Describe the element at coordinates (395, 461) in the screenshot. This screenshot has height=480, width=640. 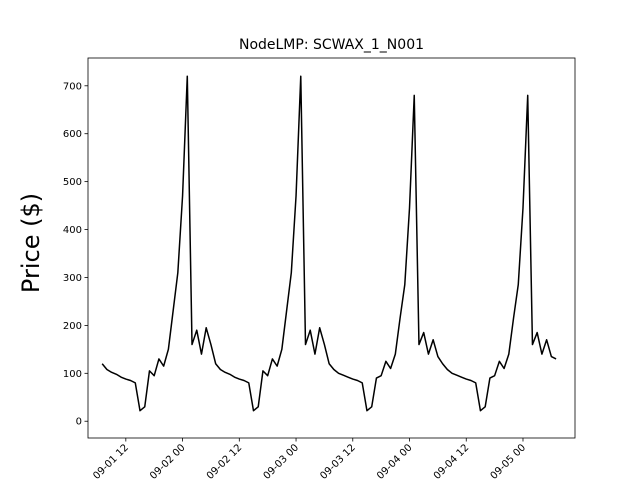
I see `x-tick-label: 09-04 00` at that location.